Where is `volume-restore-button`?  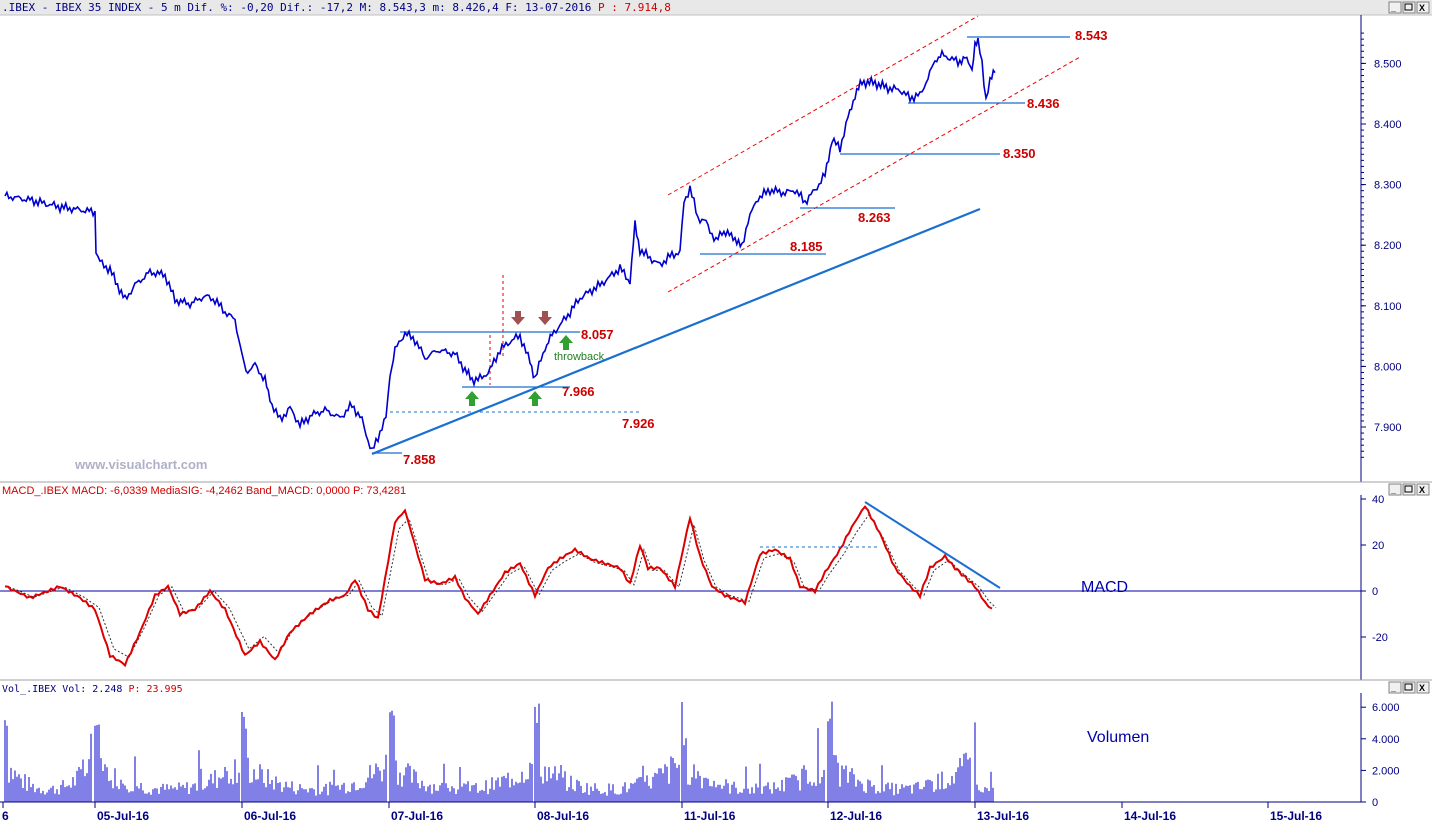 volume-restore-button is located at coordinates (1409, 687).